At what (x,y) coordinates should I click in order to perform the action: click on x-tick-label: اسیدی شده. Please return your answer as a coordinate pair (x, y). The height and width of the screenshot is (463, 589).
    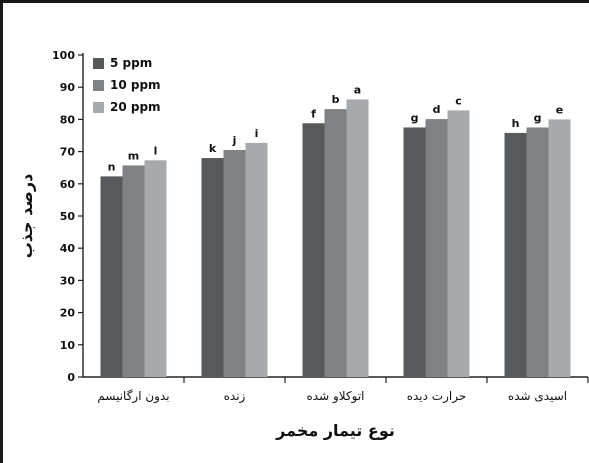
    Looking at the image, I should click on (537, 396).